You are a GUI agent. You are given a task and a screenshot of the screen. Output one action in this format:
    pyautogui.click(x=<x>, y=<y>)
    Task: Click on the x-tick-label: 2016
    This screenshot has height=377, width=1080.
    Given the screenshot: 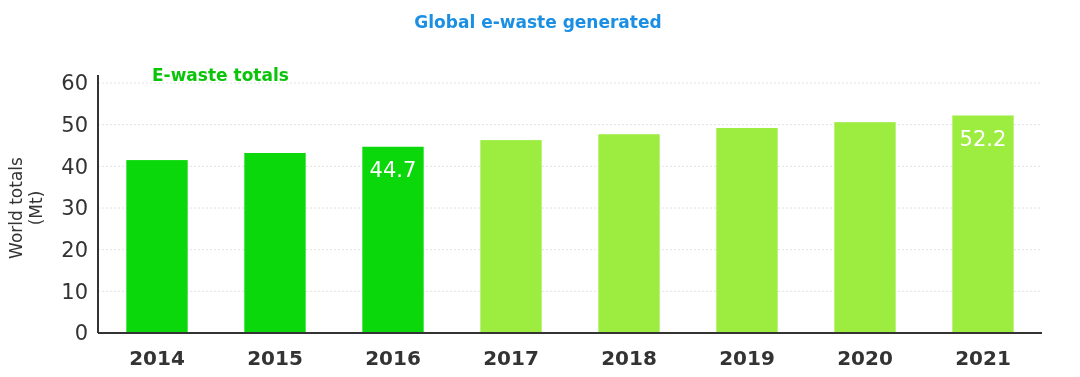 What is the action you would take?
    pyautogui.click(x=393, y=358)
    